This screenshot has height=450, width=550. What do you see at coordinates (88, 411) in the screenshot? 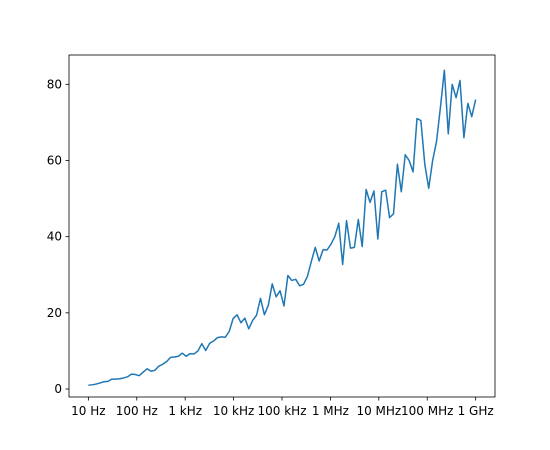
I see `x-tick-label: 10 Hz` at bounding box center [88, 411].